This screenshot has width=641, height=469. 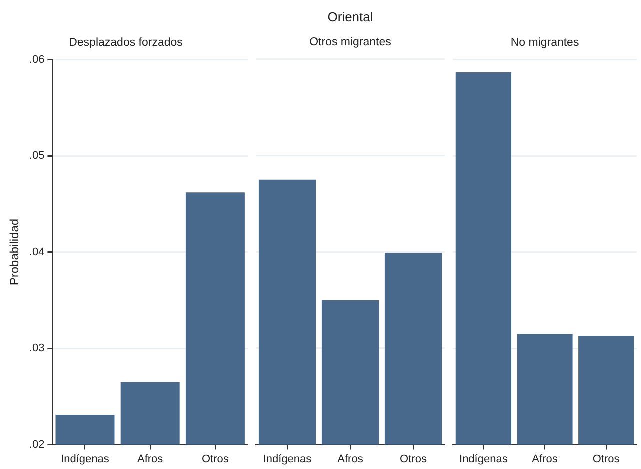 What do you see at coordinates (37, 60) in the screenshot?
I see `y-tick-label: .06` at bounding box center [37, 60].